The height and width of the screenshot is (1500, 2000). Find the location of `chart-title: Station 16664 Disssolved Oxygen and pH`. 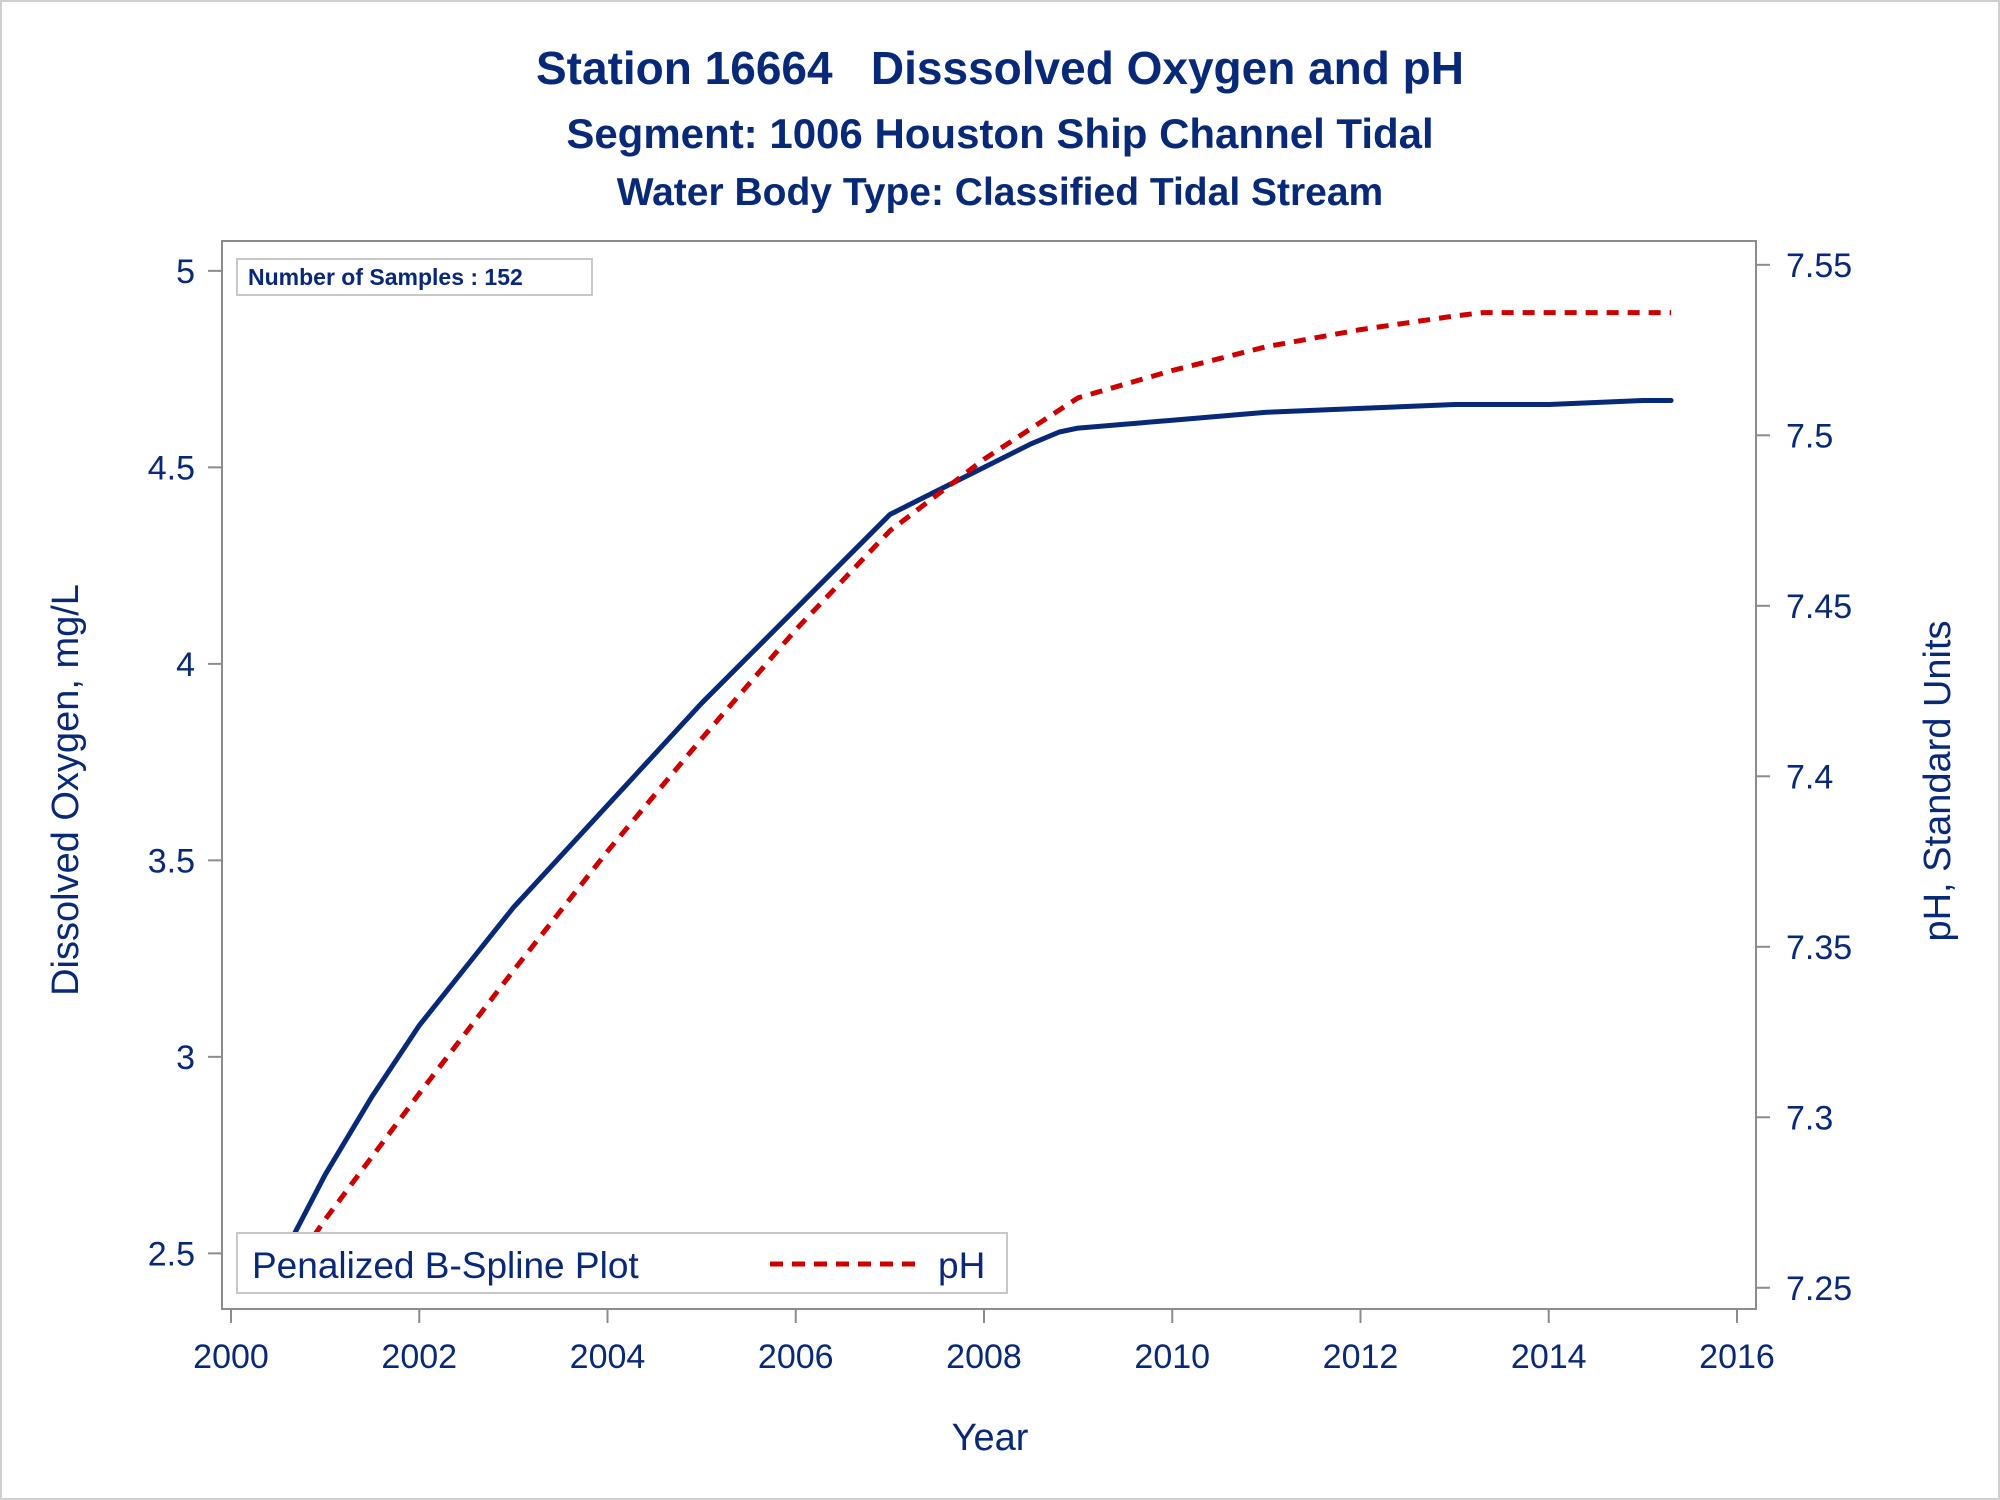

chart-title: Station 16664 Disssolved Oxygen and pH is located at coordinates (1000, 68).